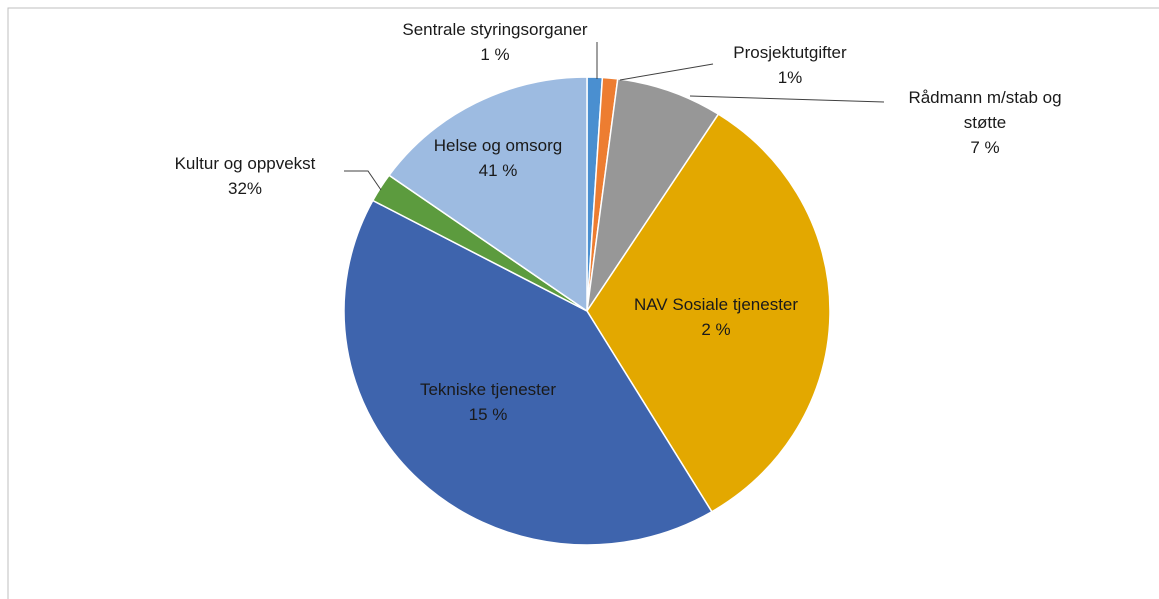  I want to click on value-label: 15 %, so click(488, 414).